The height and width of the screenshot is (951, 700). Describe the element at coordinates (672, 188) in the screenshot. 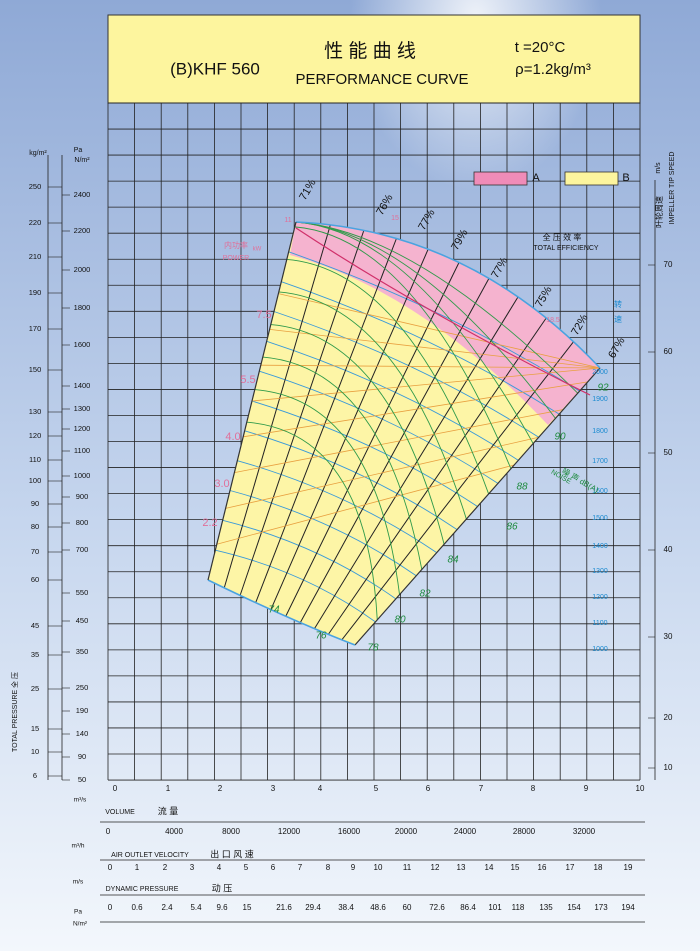

I see `axis-label: IMPELLER TIP SPEED` at that location.